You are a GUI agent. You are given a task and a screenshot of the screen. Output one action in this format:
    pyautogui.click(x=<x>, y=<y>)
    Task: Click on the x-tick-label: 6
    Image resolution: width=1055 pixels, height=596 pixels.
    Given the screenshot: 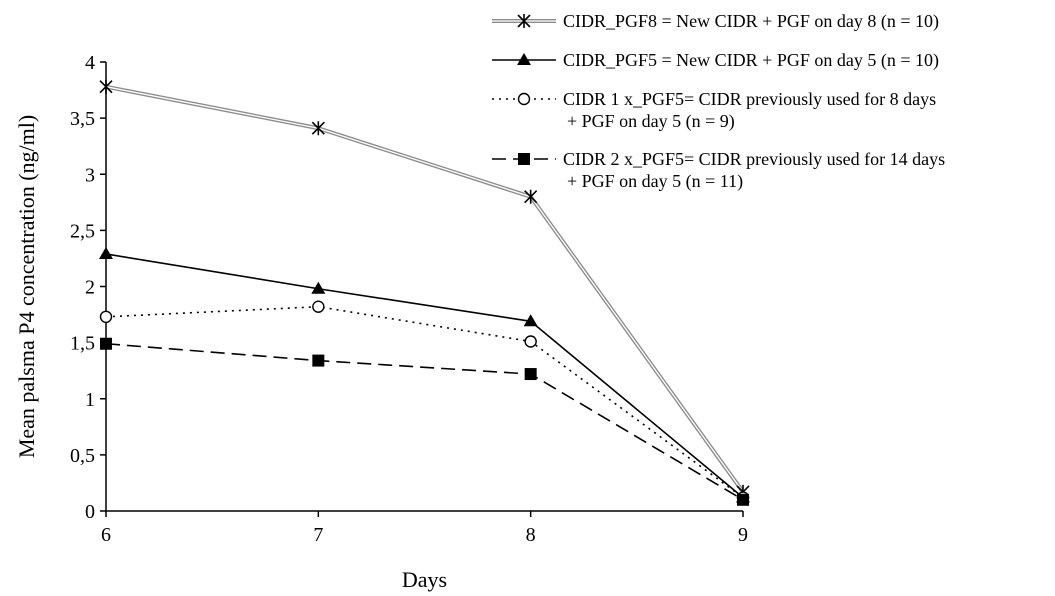 What is the action you would take?
    pyautogui.click(x=106, y=535)
    